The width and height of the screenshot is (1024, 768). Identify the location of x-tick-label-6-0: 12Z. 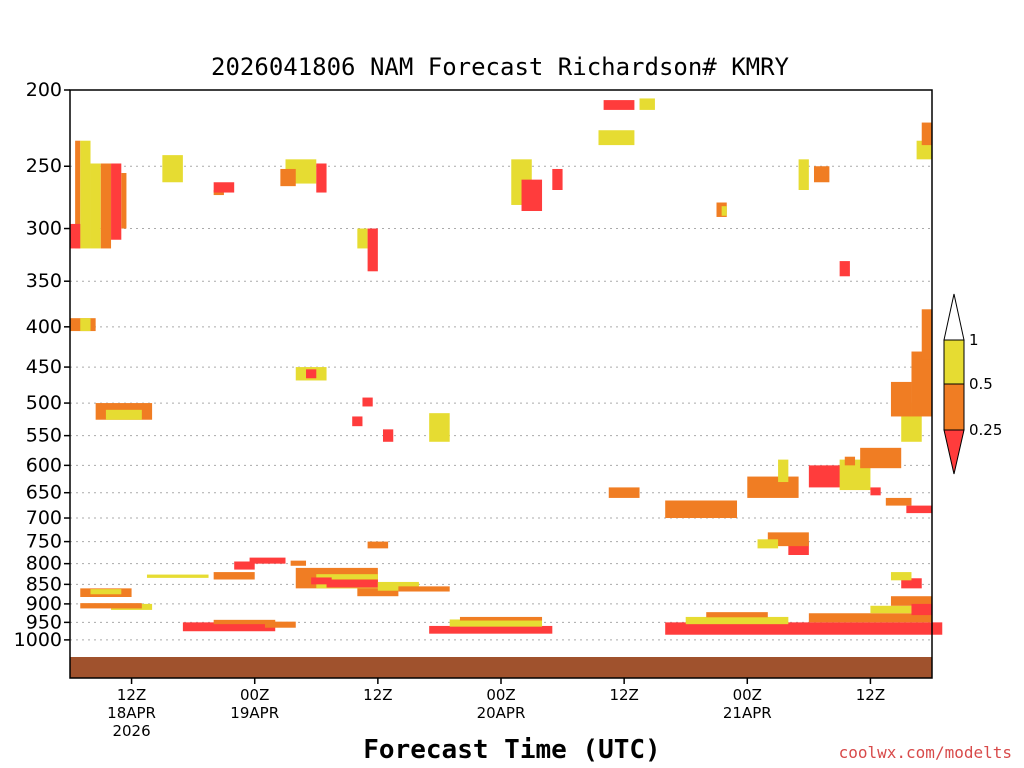
(870, 695).